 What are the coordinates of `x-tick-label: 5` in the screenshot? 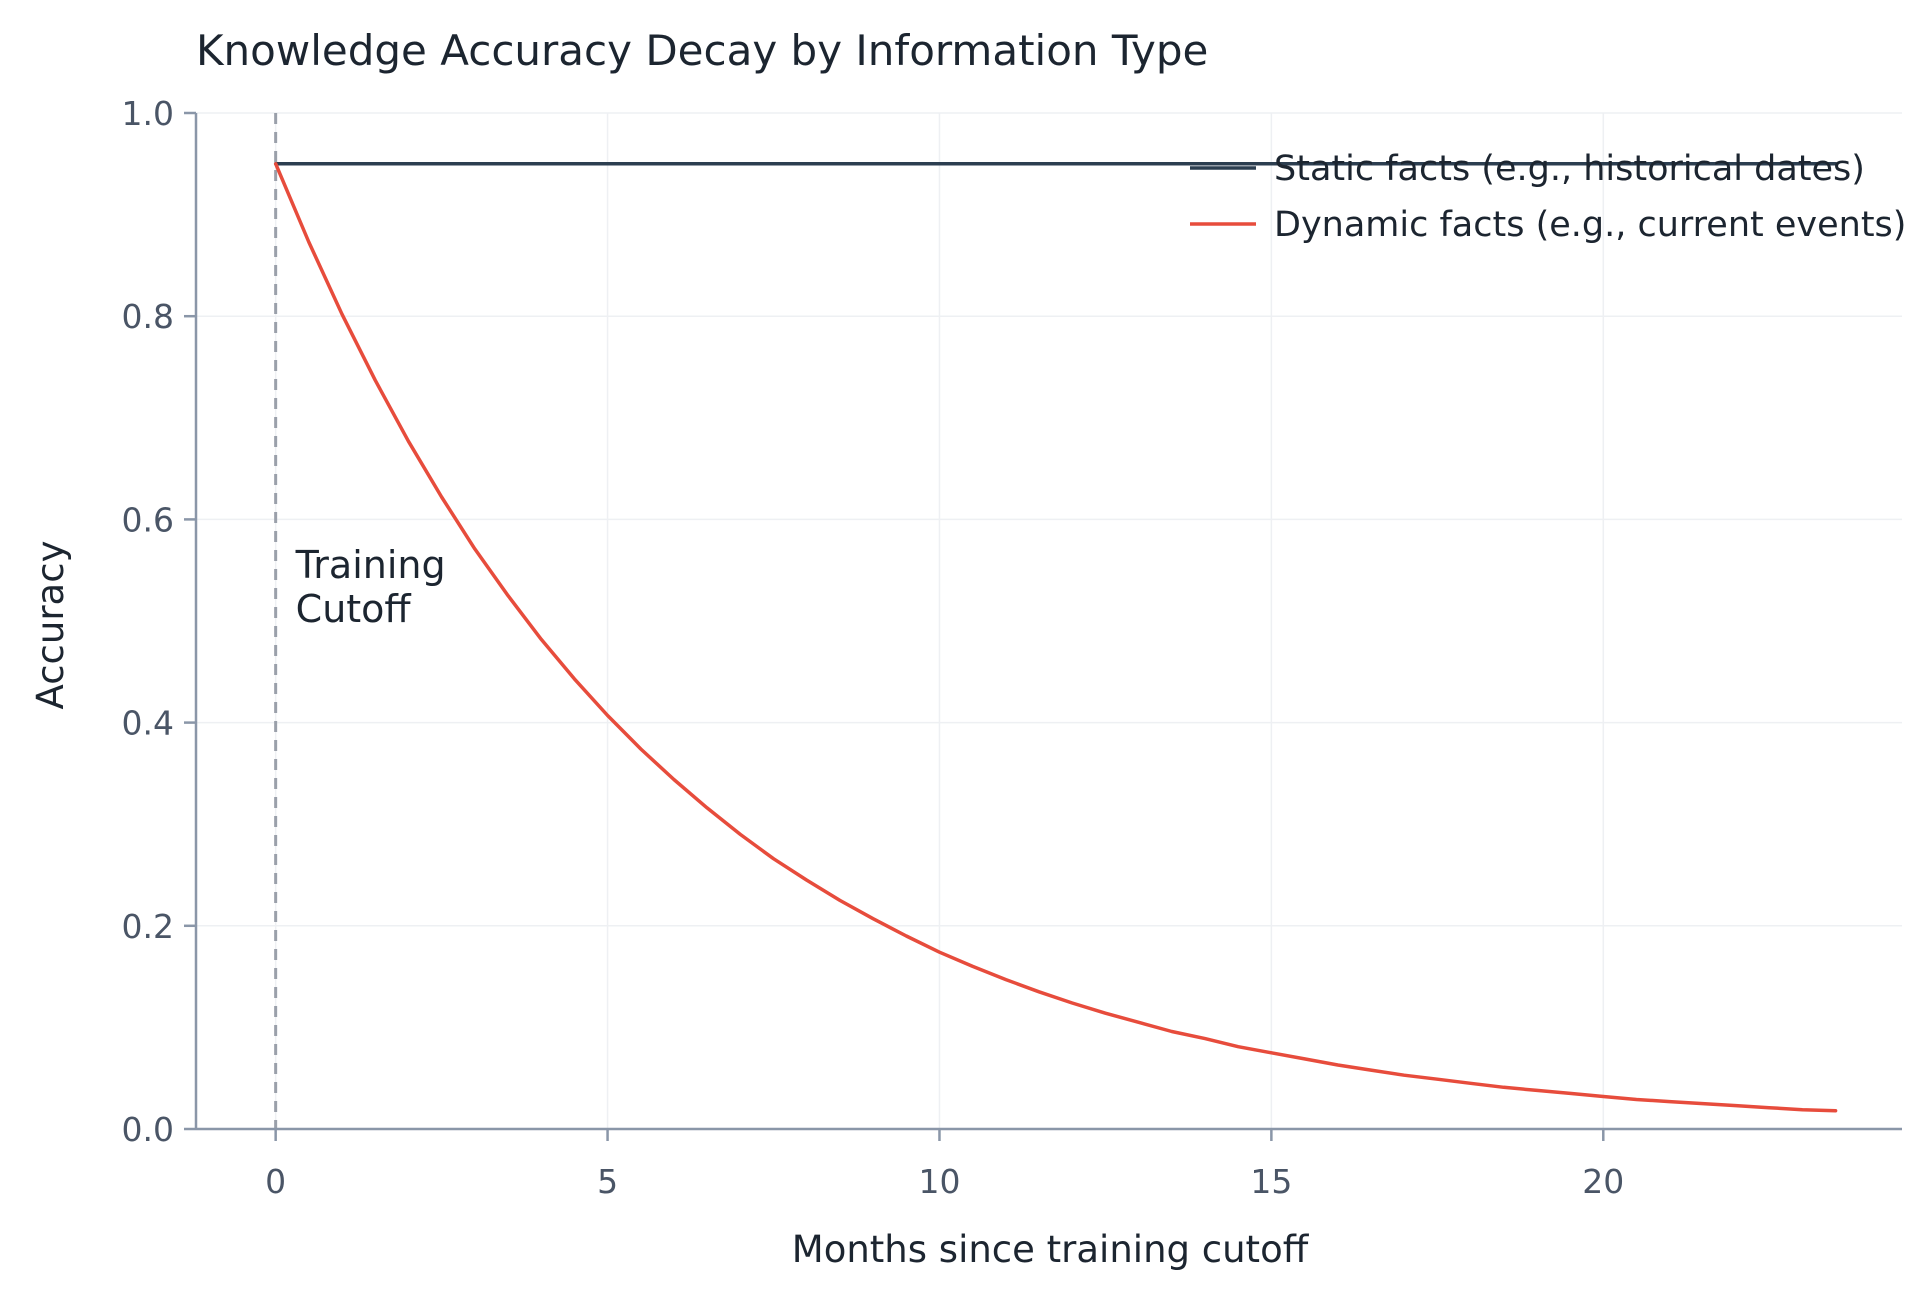 It's located at (607, 1181).